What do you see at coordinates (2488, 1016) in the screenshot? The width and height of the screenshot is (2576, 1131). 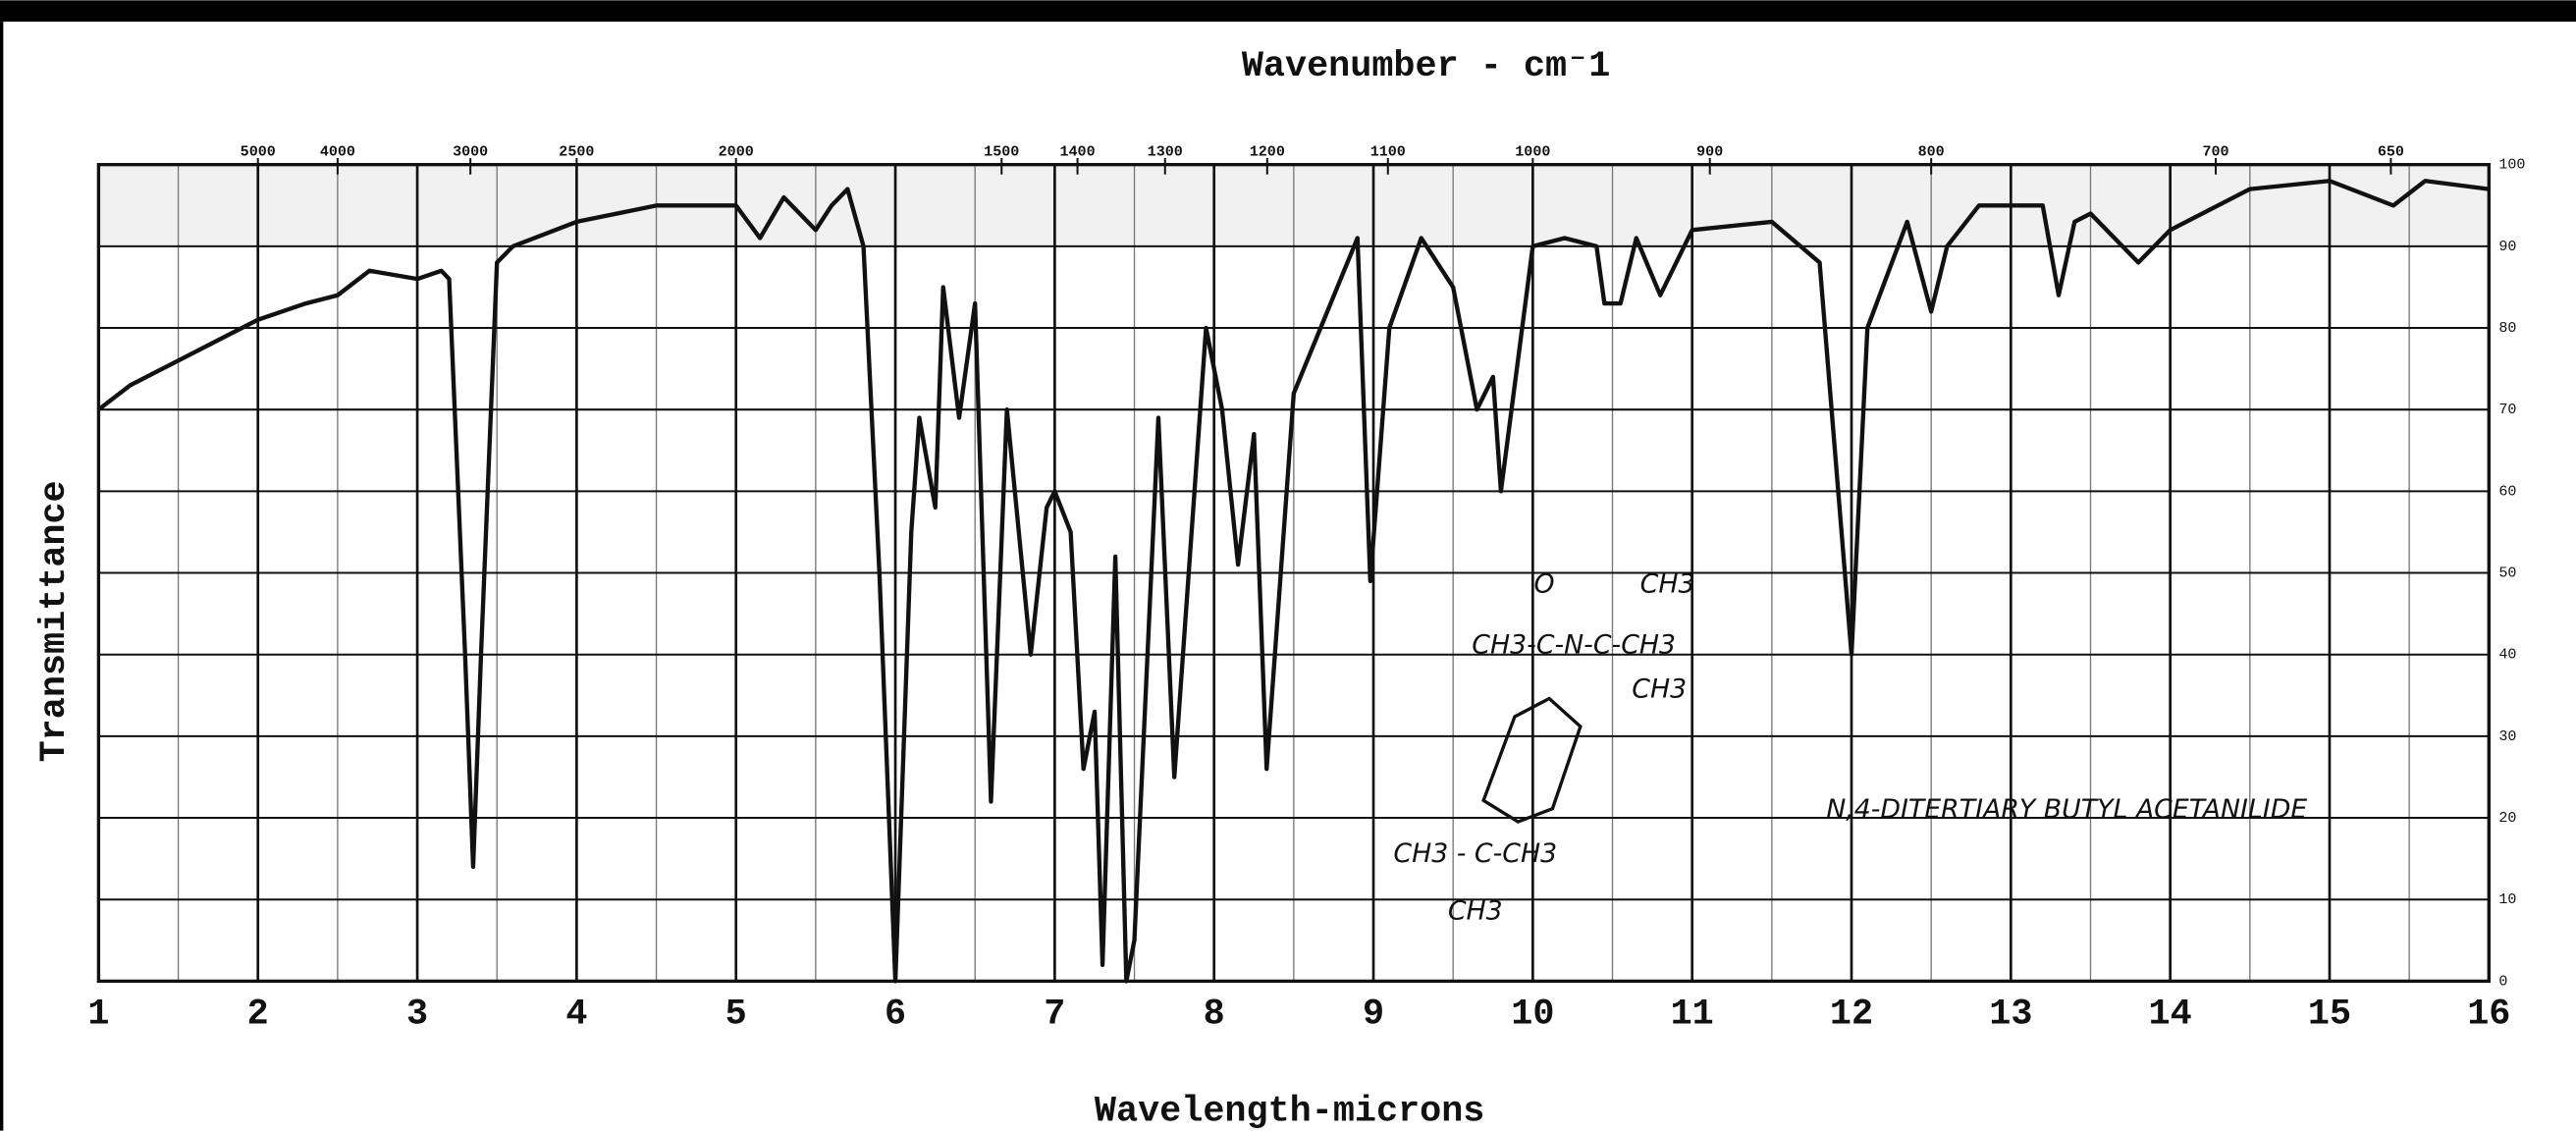 I see `x-tick-label: 16` at bounding box center [2488, 1016].